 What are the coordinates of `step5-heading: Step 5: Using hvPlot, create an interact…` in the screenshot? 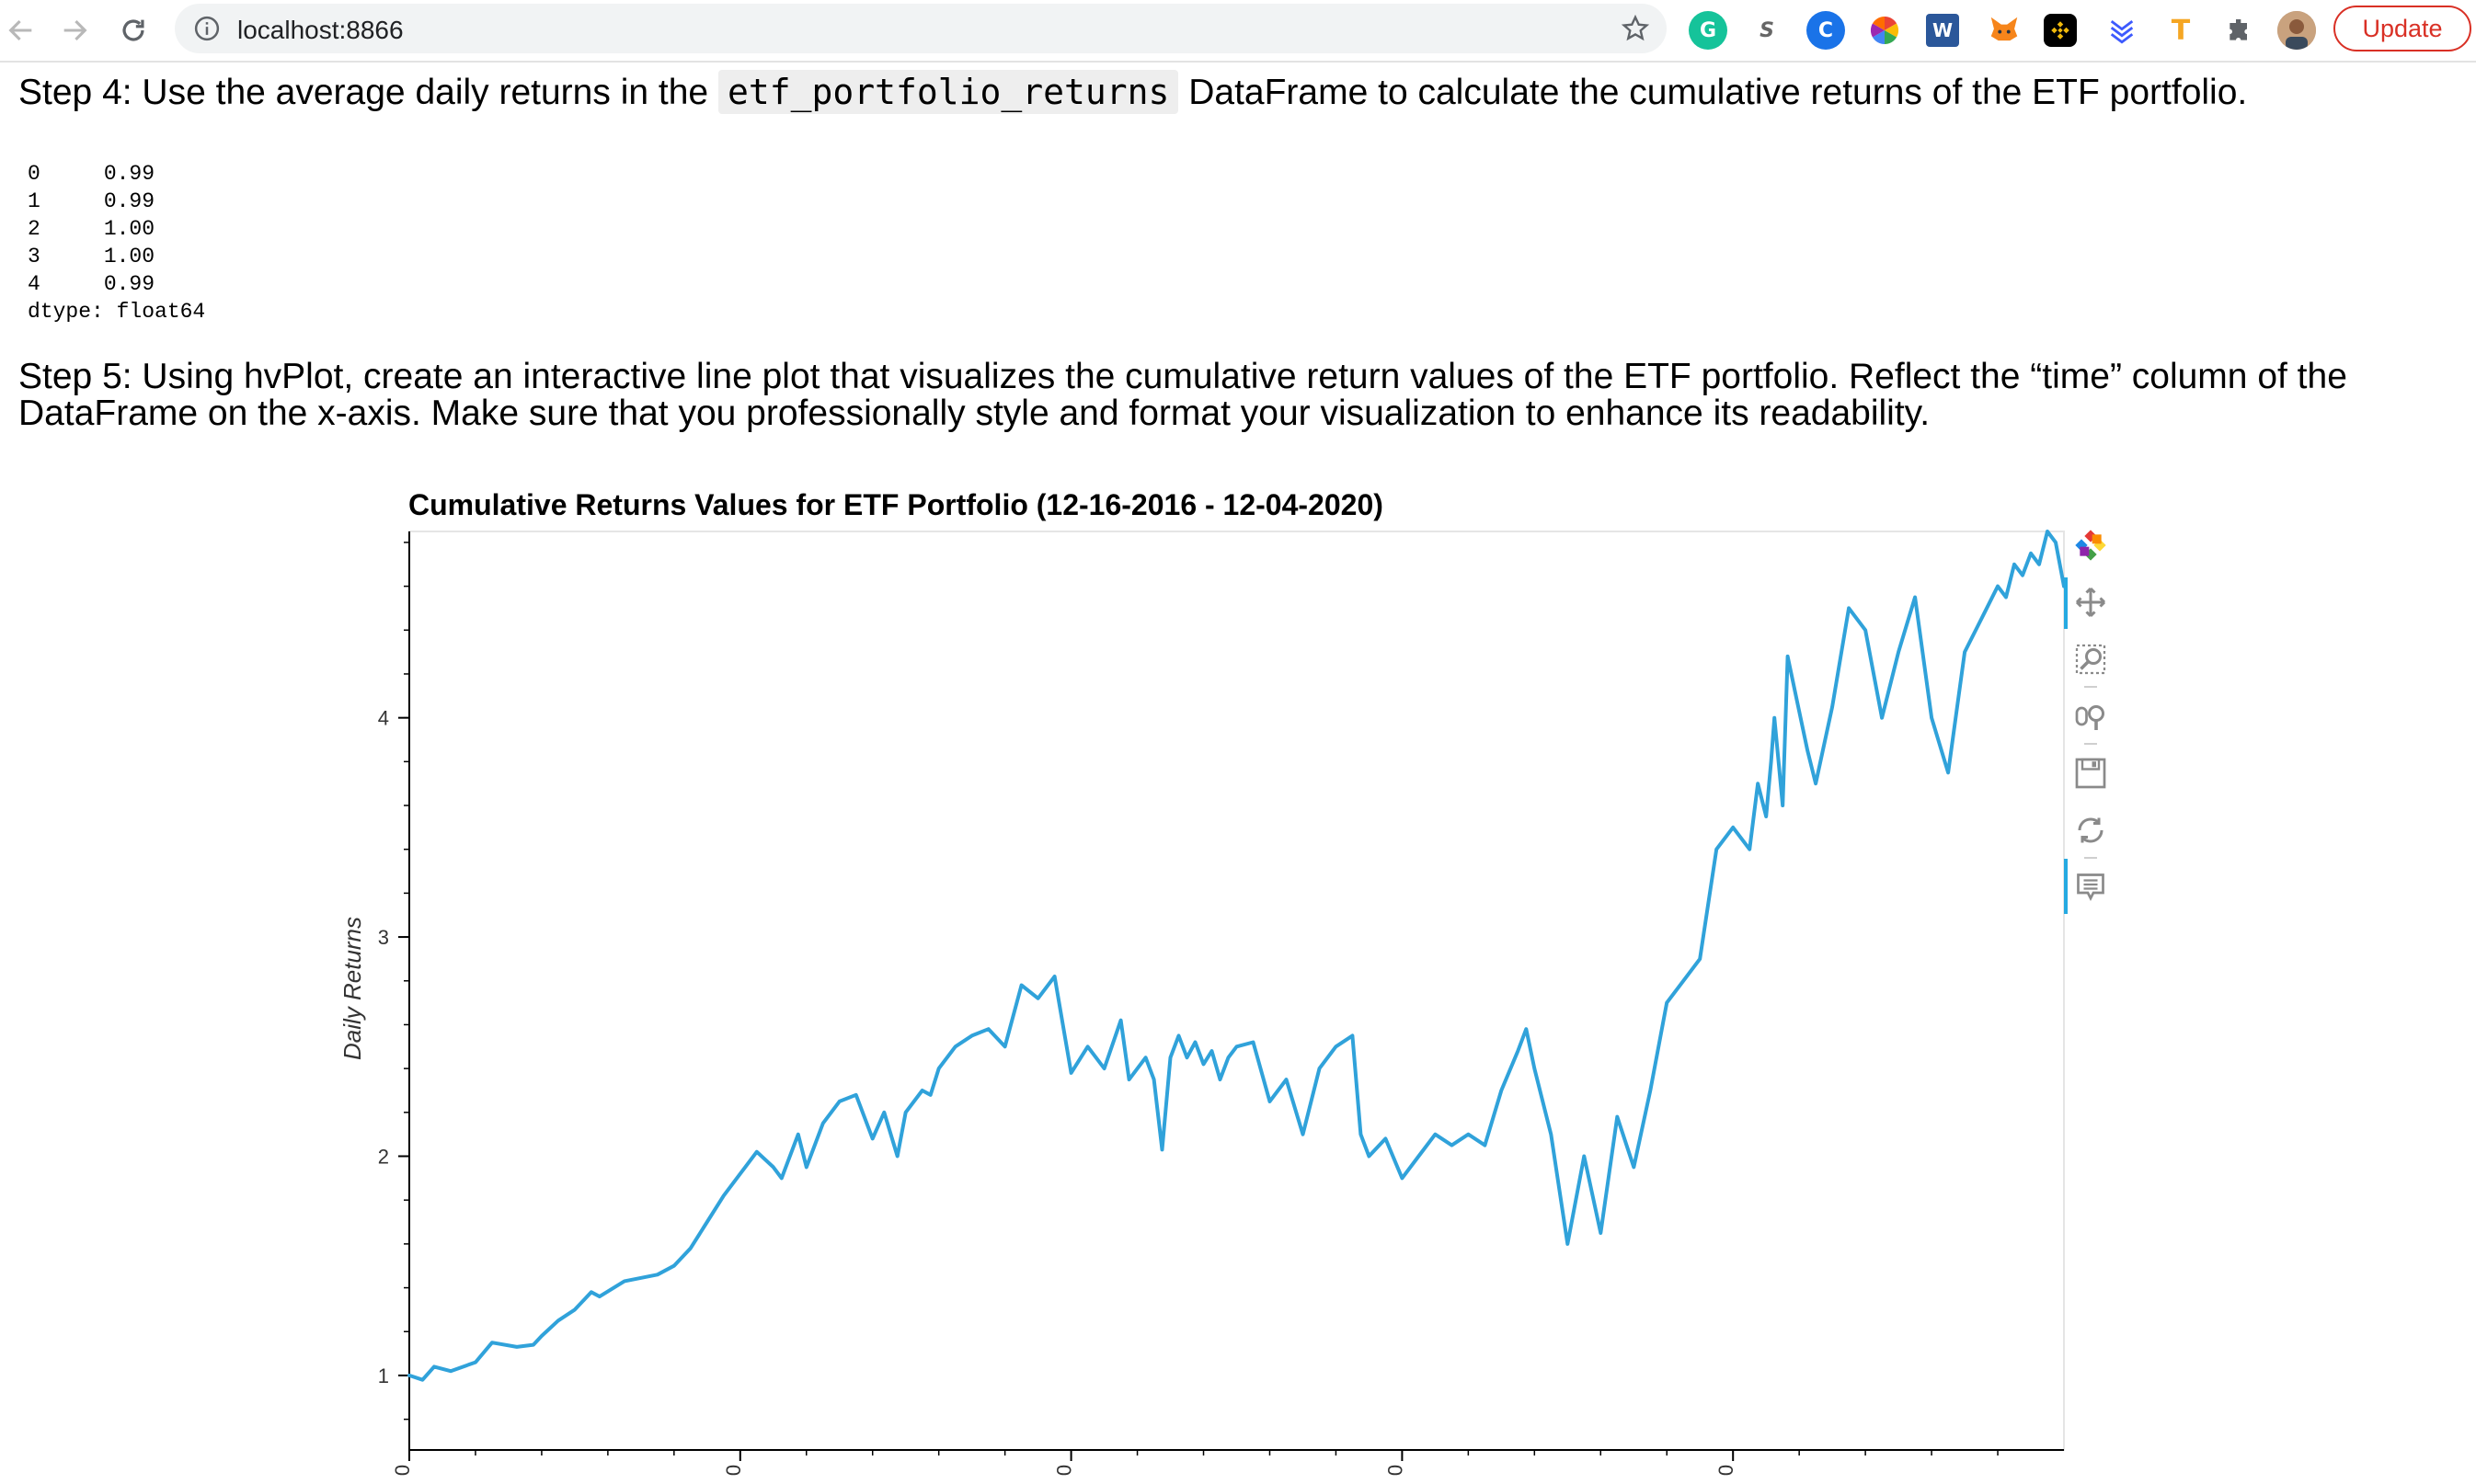 It's located at (1182, 395).